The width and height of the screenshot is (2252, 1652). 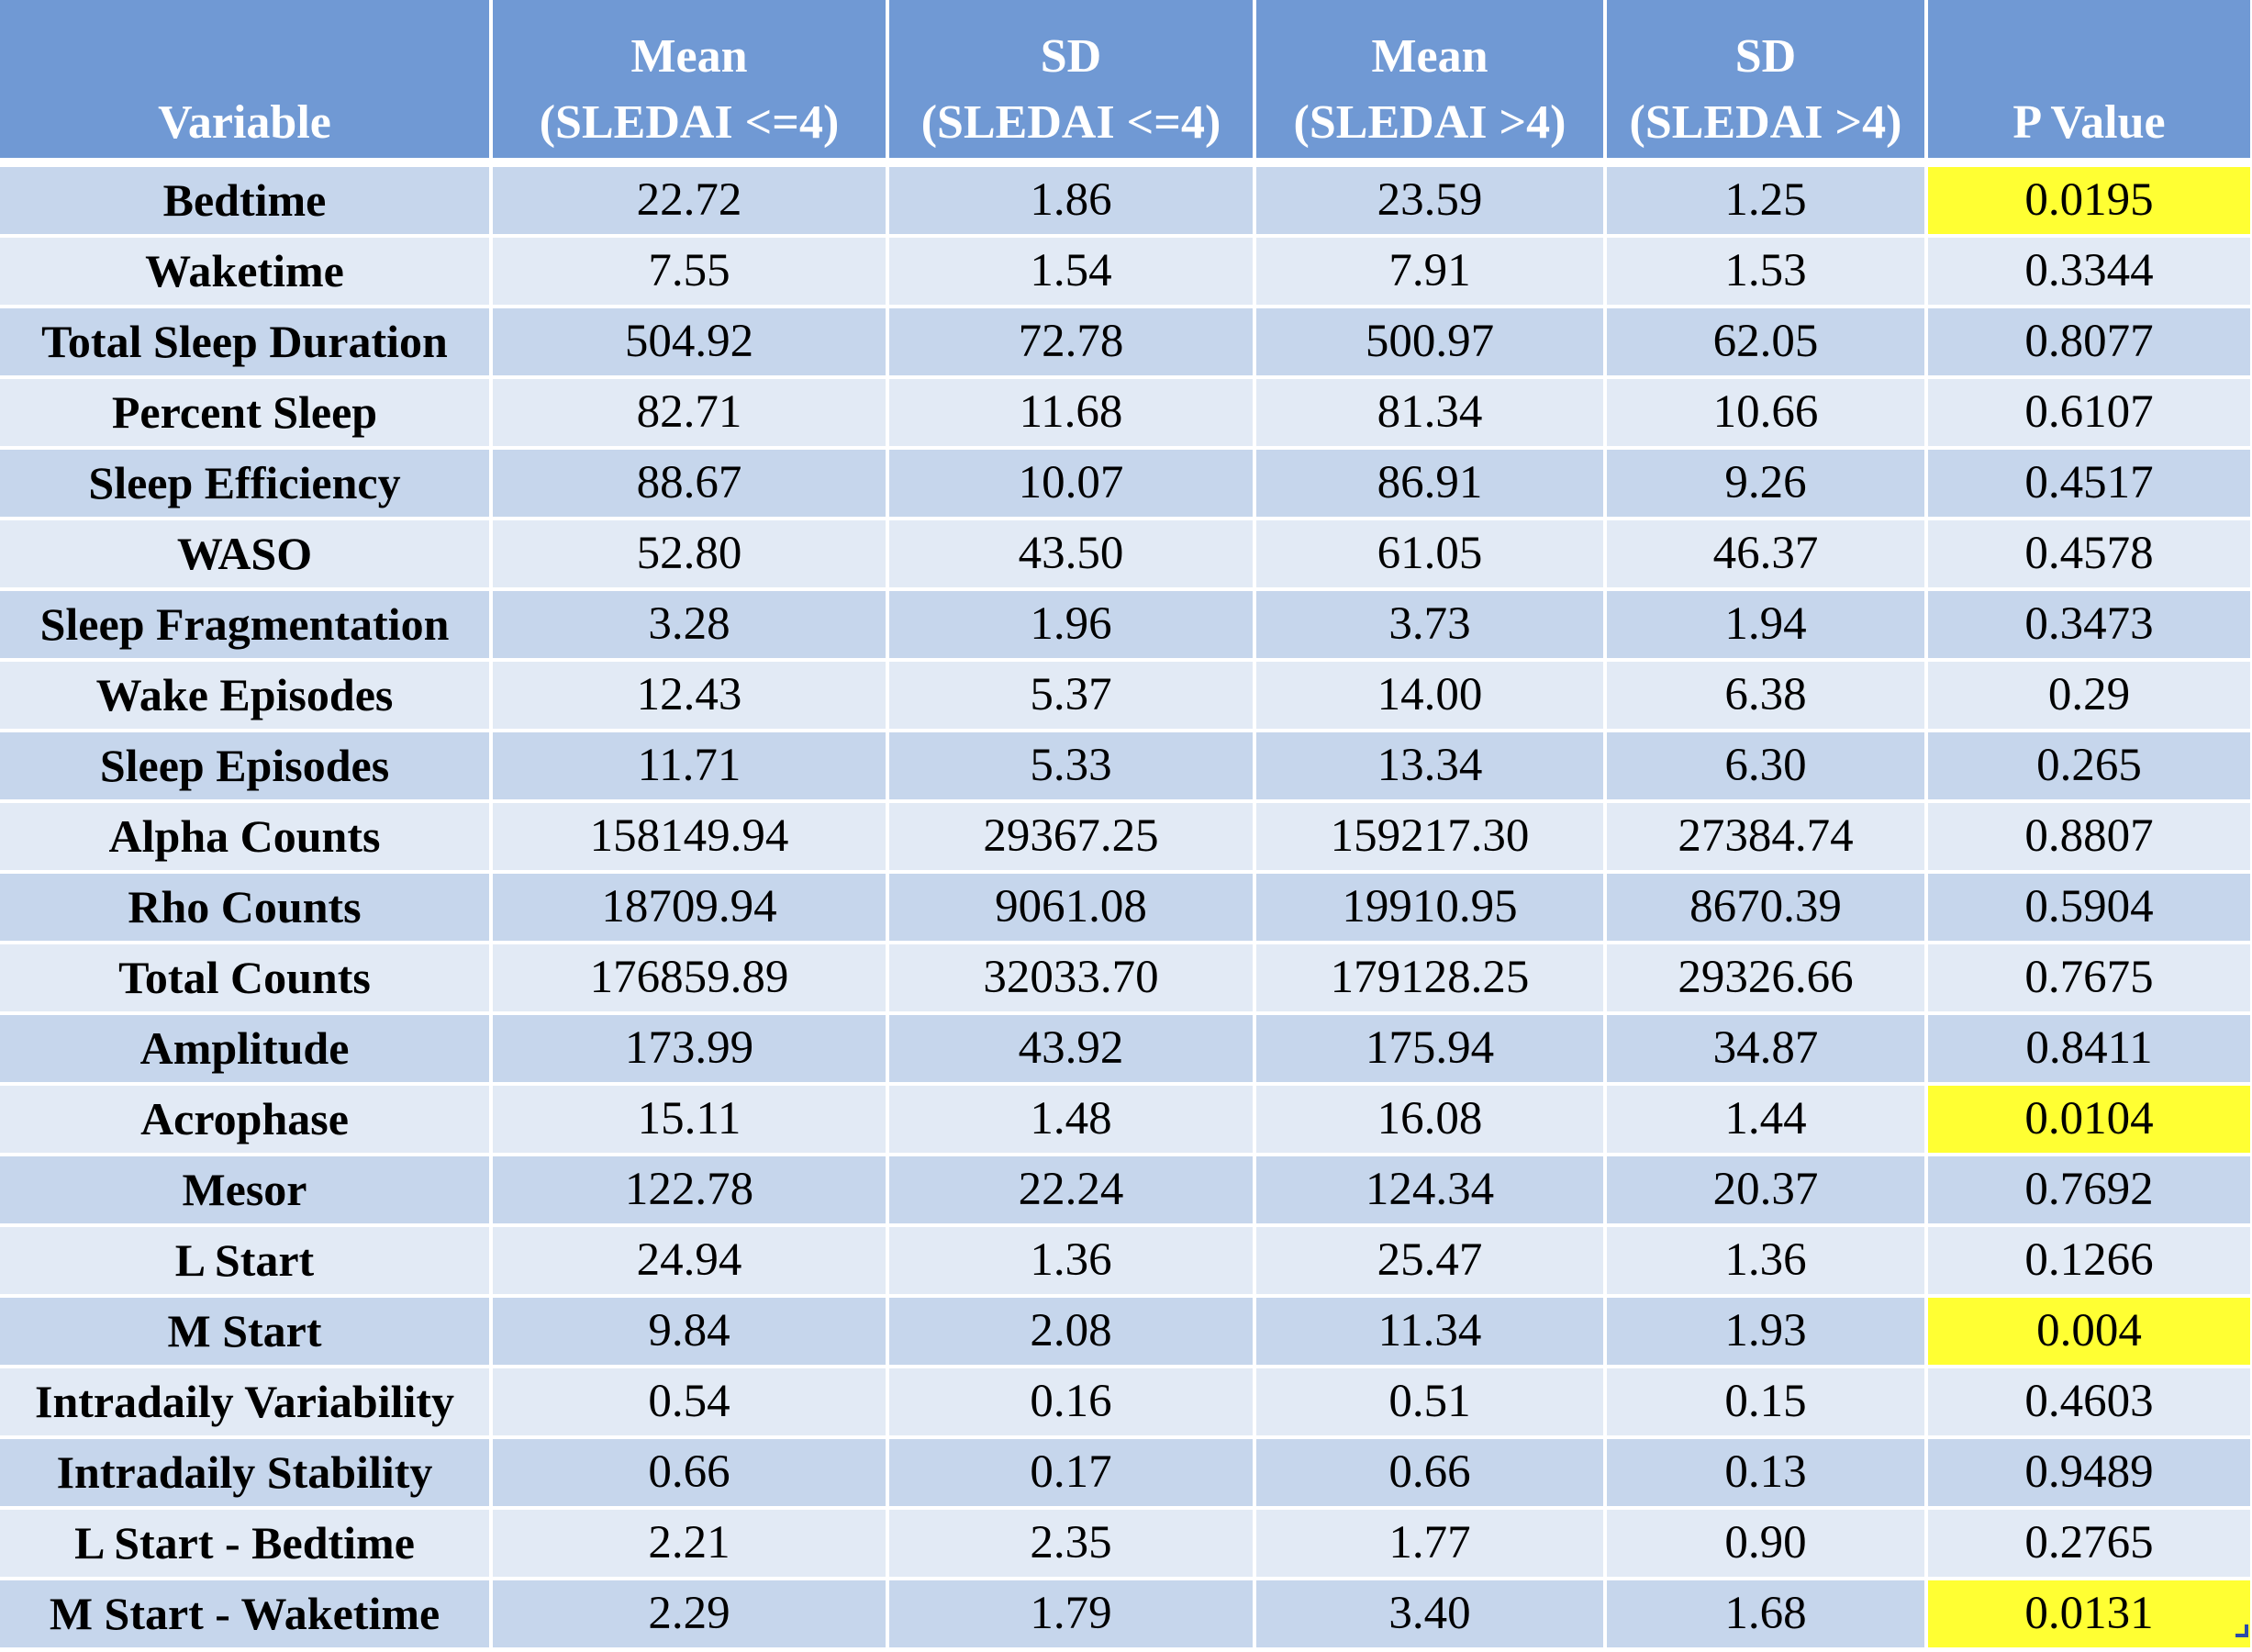 I want to click on cell-sd-high: 46.37, so click(x=1767, y=555).